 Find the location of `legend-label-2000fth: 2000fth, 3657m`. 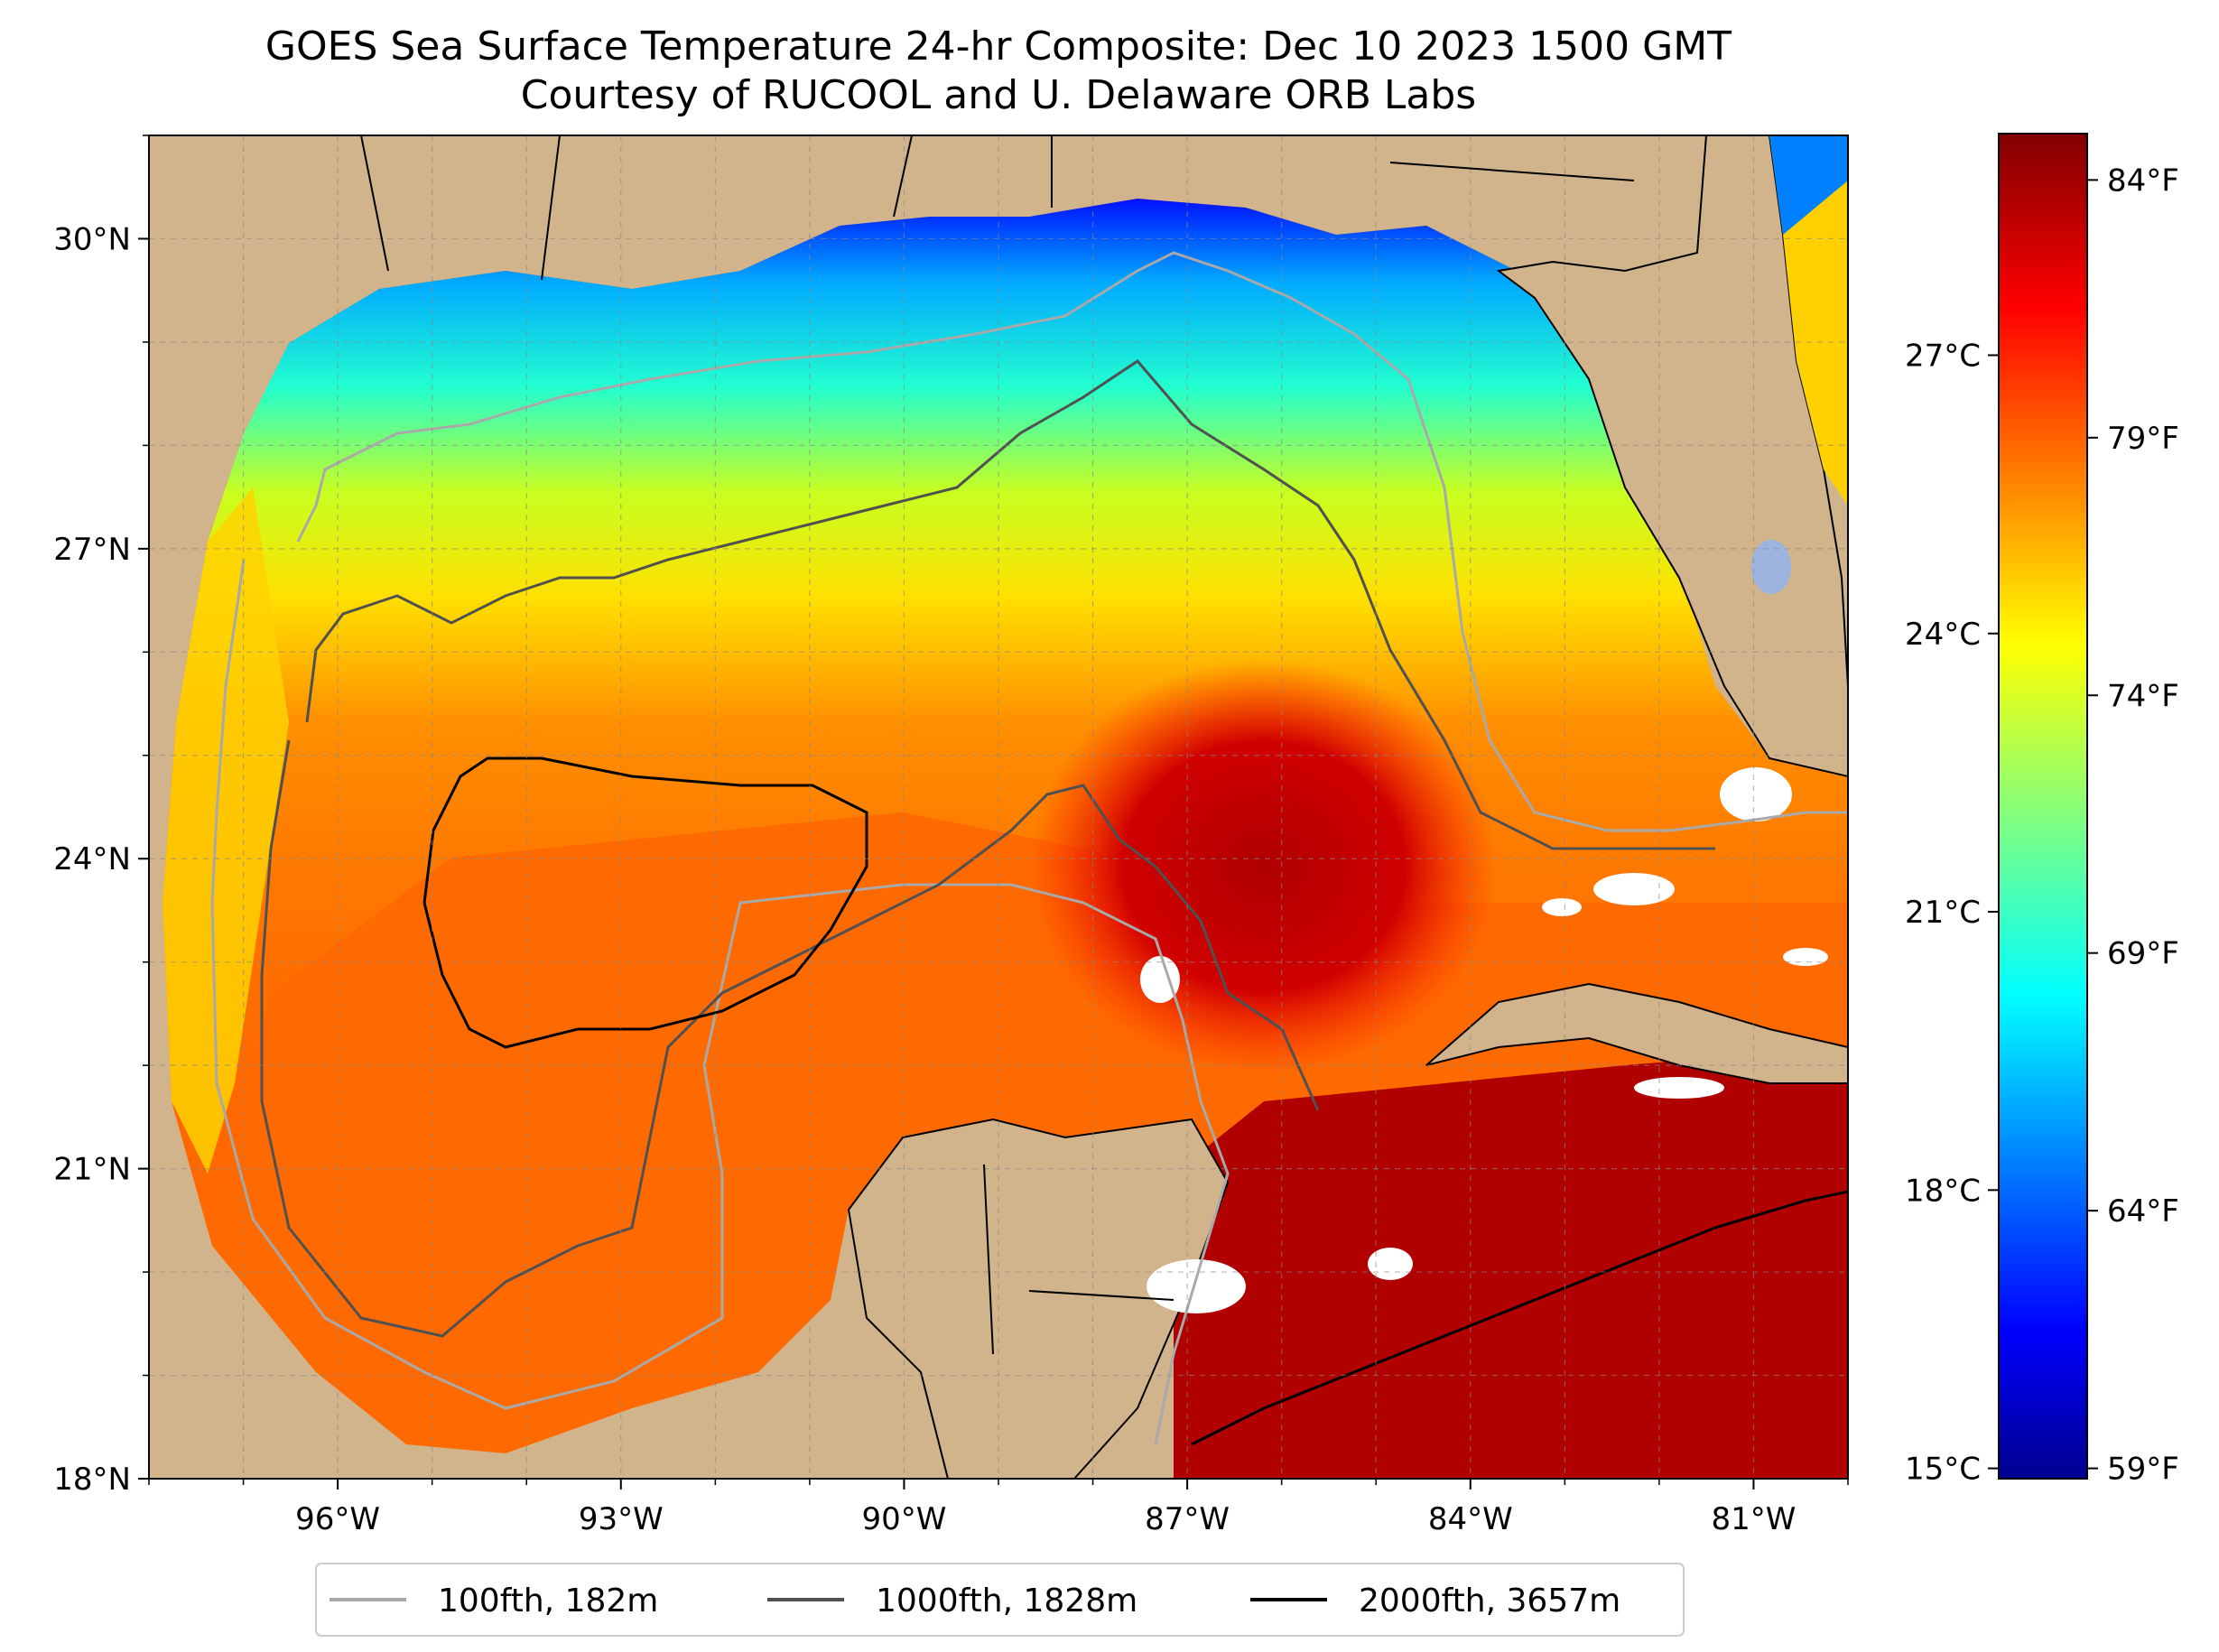

legend-label-2000fth: 2000fth, 3657m is located at coordinates (1489, 1601).